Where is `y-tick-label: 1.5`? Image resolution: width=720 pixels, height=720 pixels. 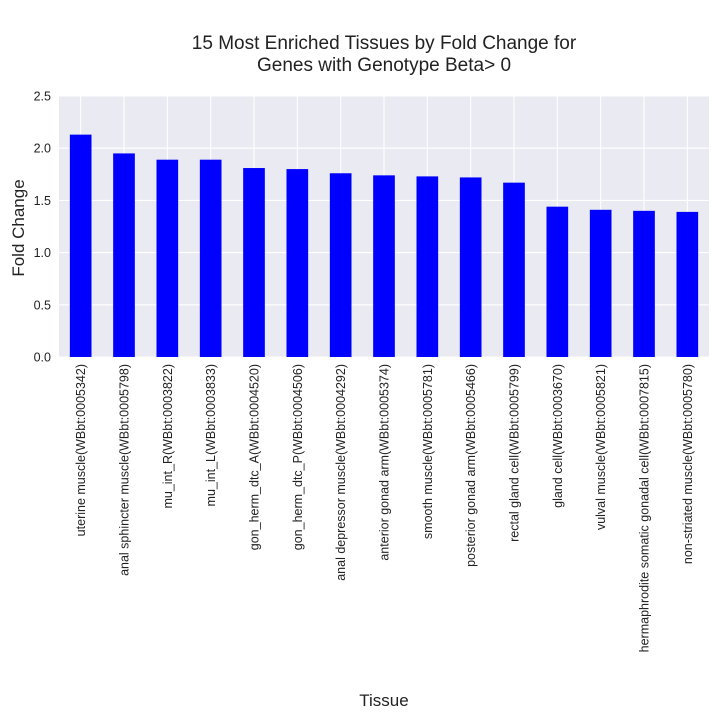 y-tick-label: 1.5 is located at coordinates (42, 201).